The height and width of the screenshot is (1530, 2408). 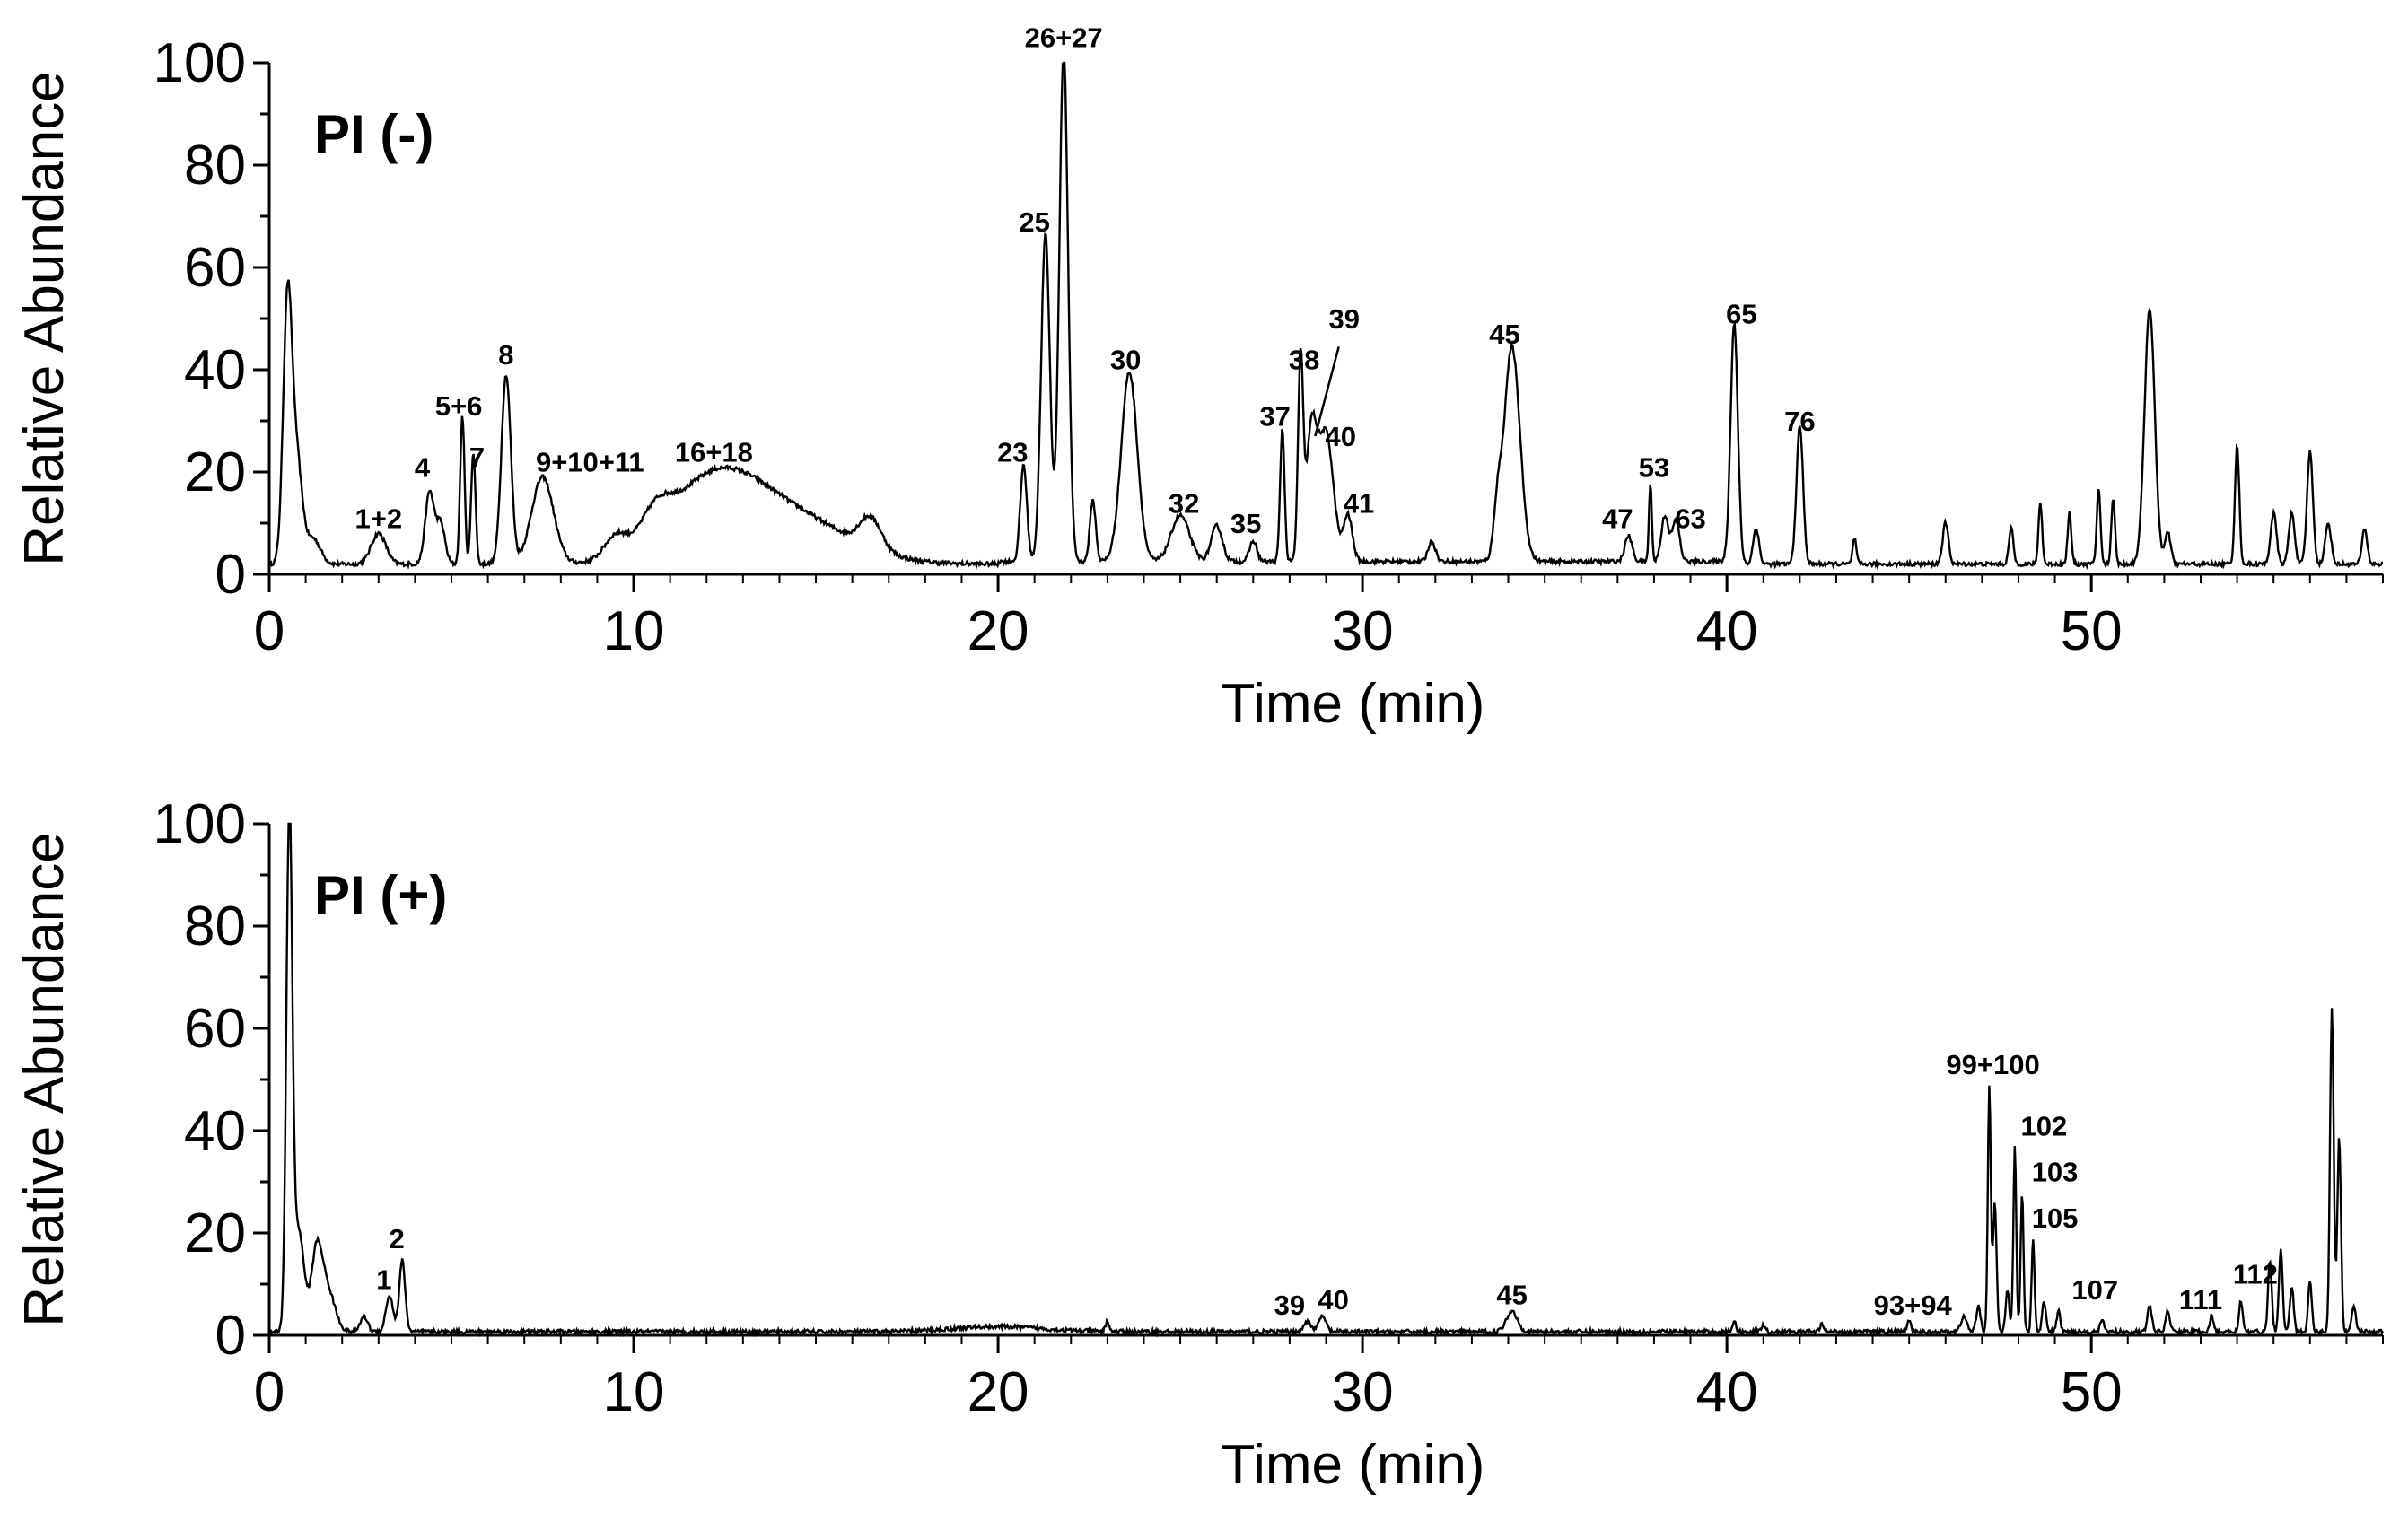 I want to click on peak-label: 1, so click(x=383, y=1279).